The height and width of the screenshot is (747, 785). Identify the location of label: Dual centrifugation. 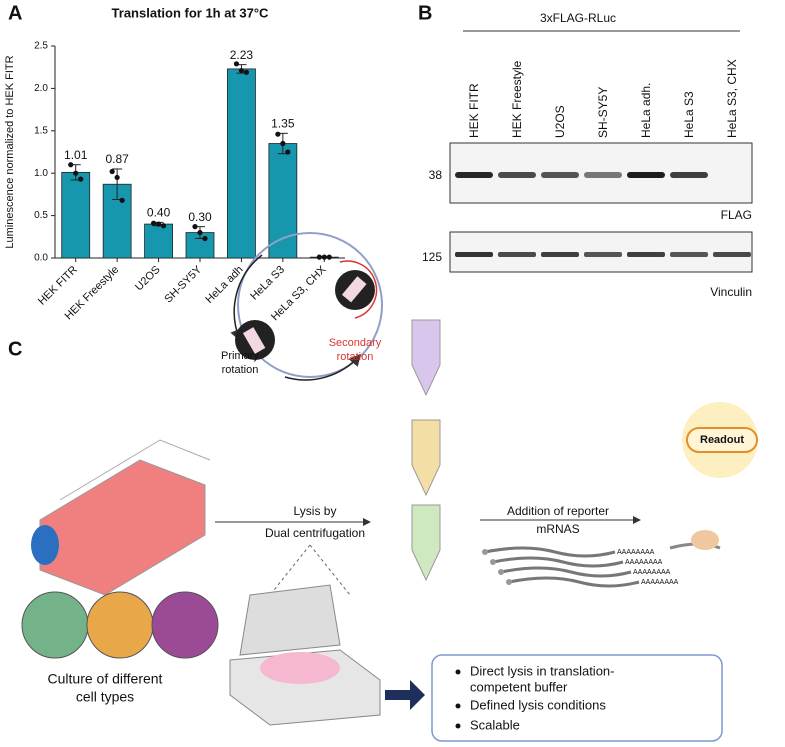
(315, 533).